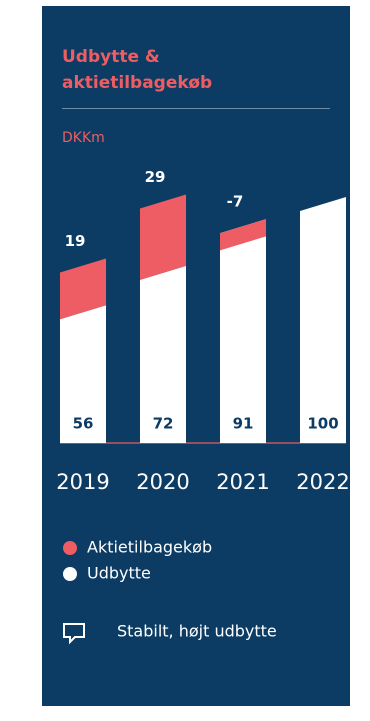  I want to click on value-label: 56, so click(83, 424).